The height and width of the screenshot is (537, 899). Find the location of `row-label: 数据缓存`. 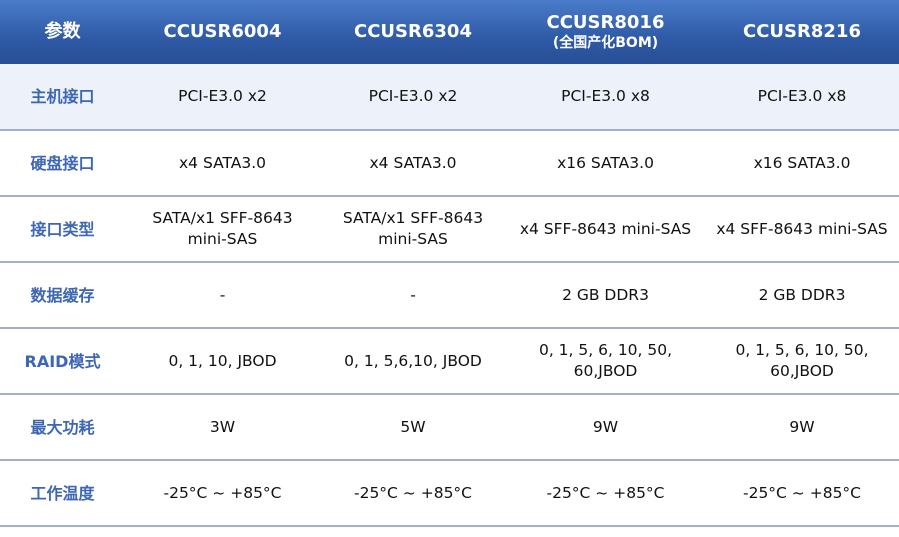

row-label: 数据缓存 is located at coordinates (62, 295).